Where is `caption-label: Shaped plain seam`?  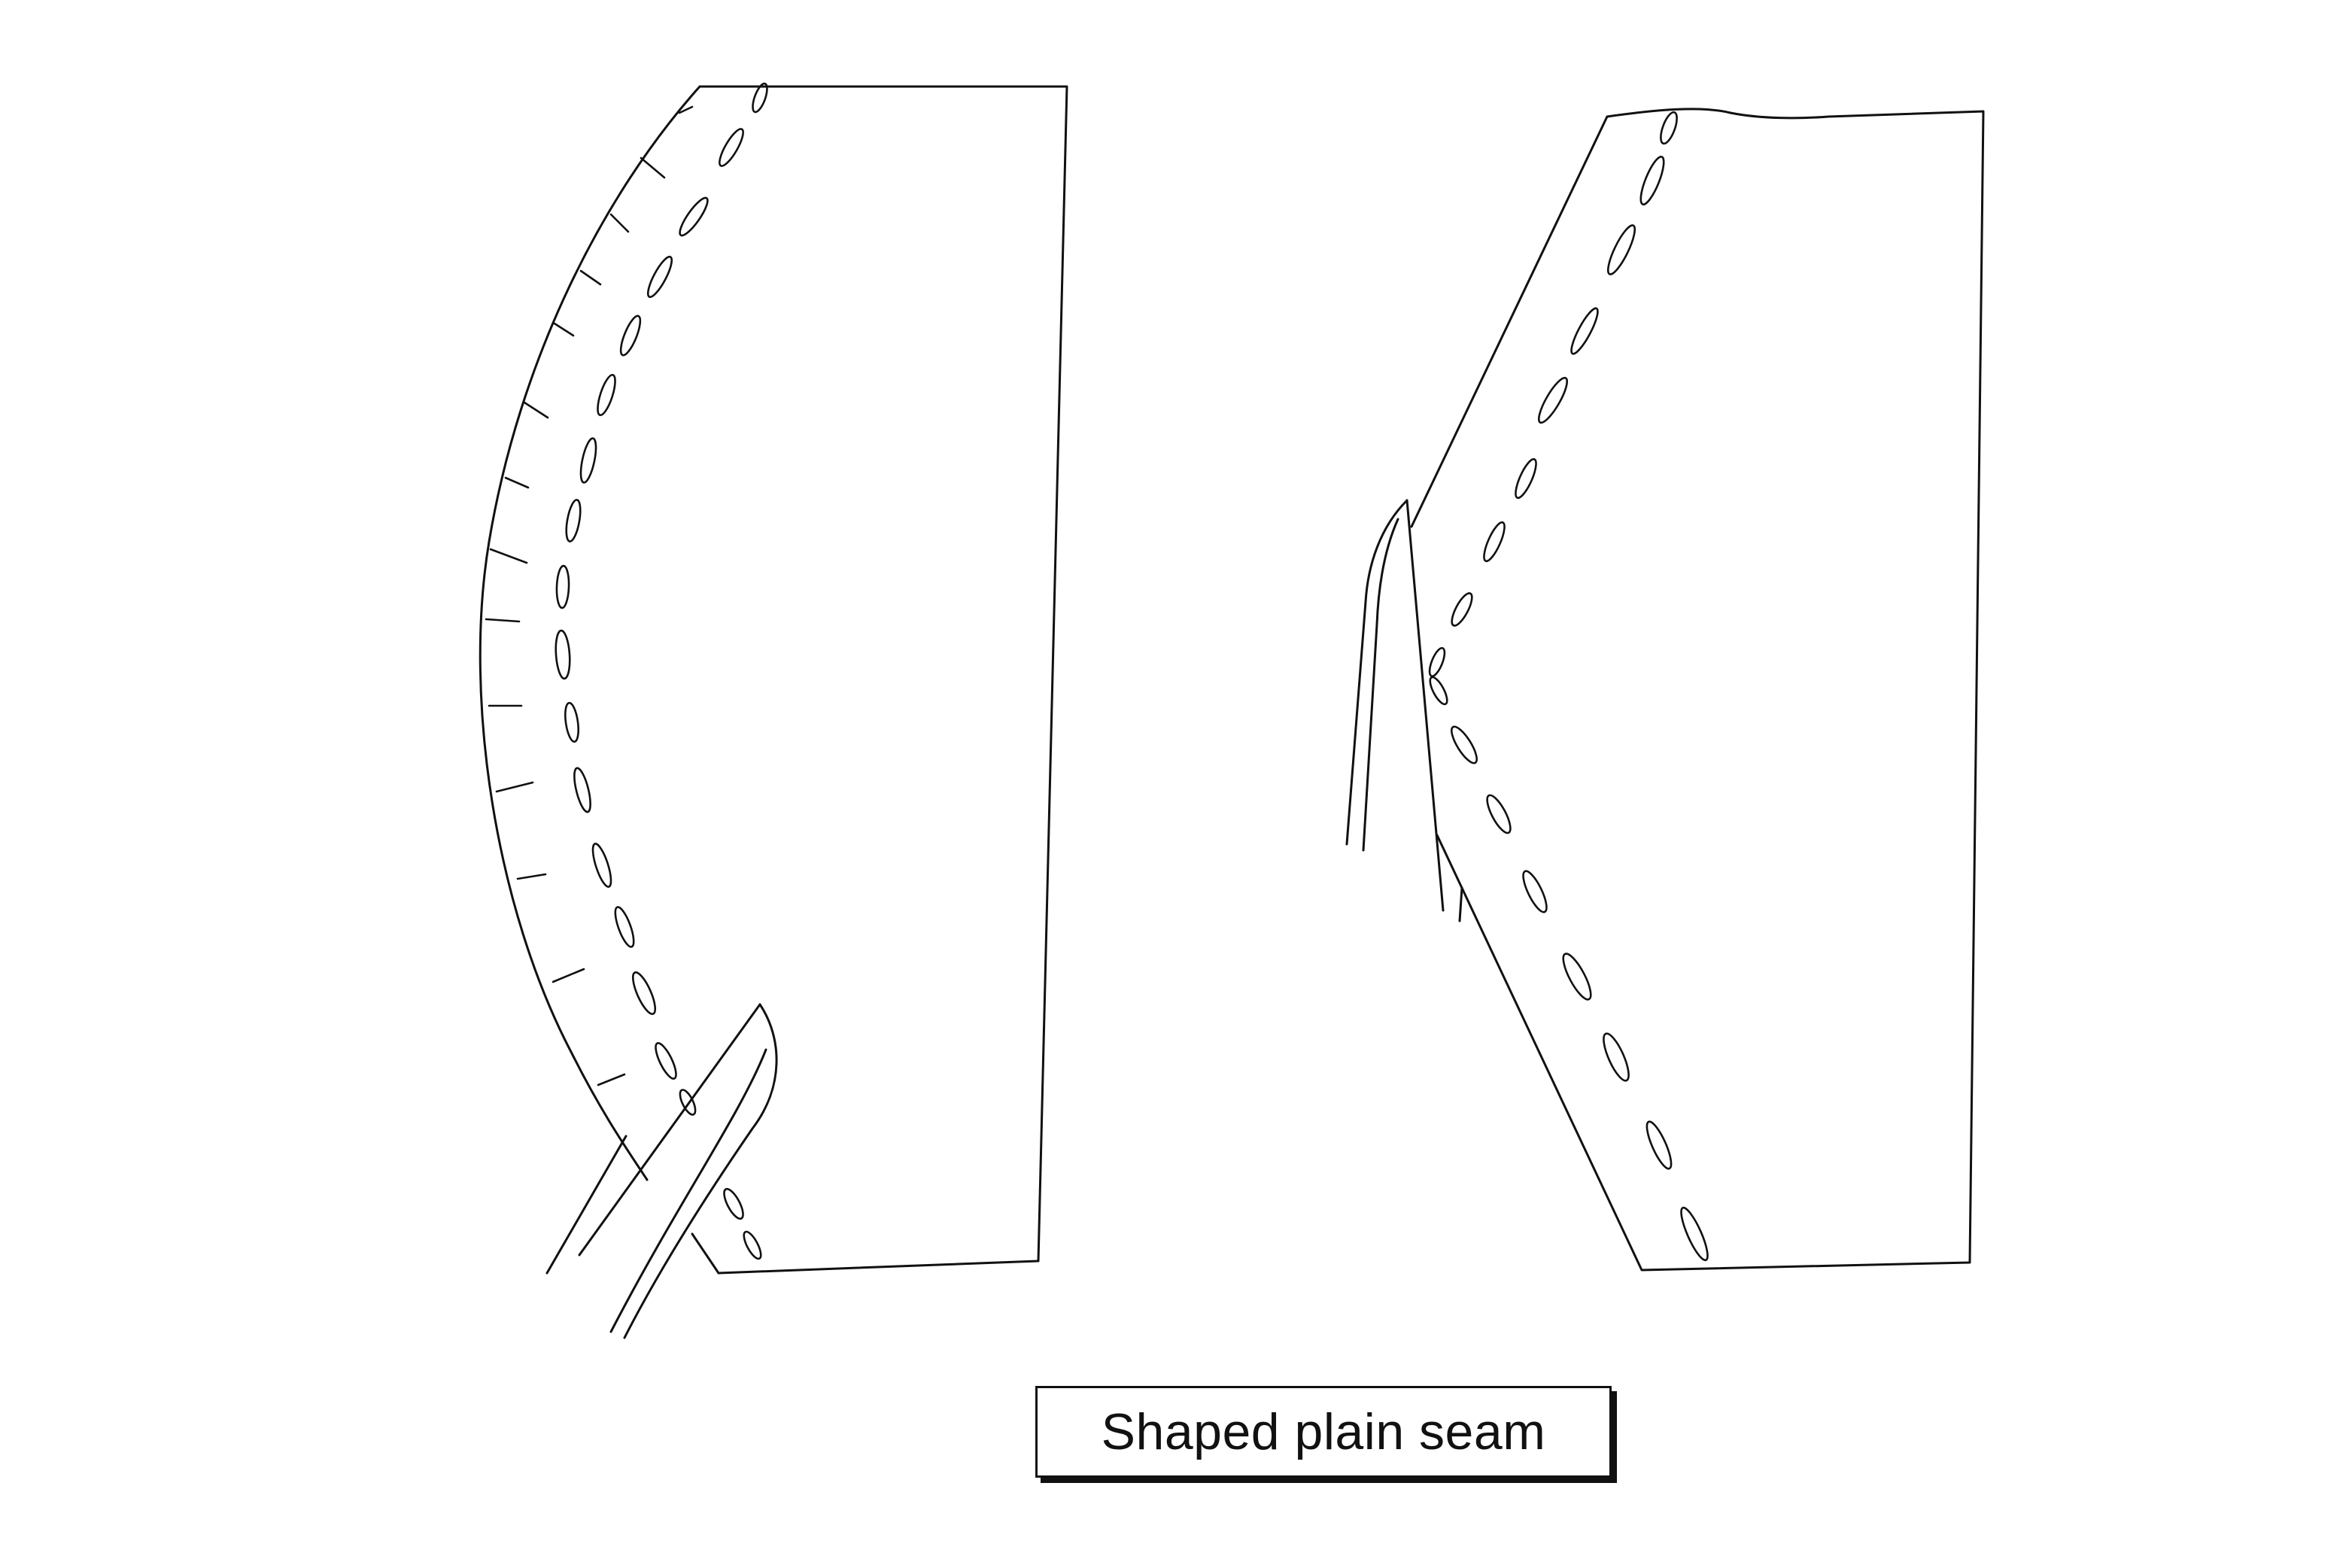
caption-label: Shaped plain seam is located at coordinates (1323, 1431).